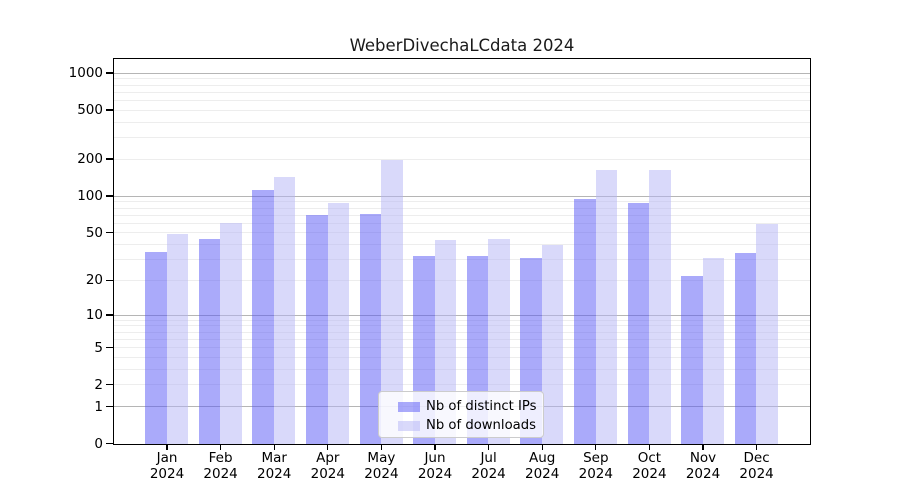 Image resolution: width=900 pixels, height=500 pixels. I want to click on xtick-month: Dec, so click(756, 458).